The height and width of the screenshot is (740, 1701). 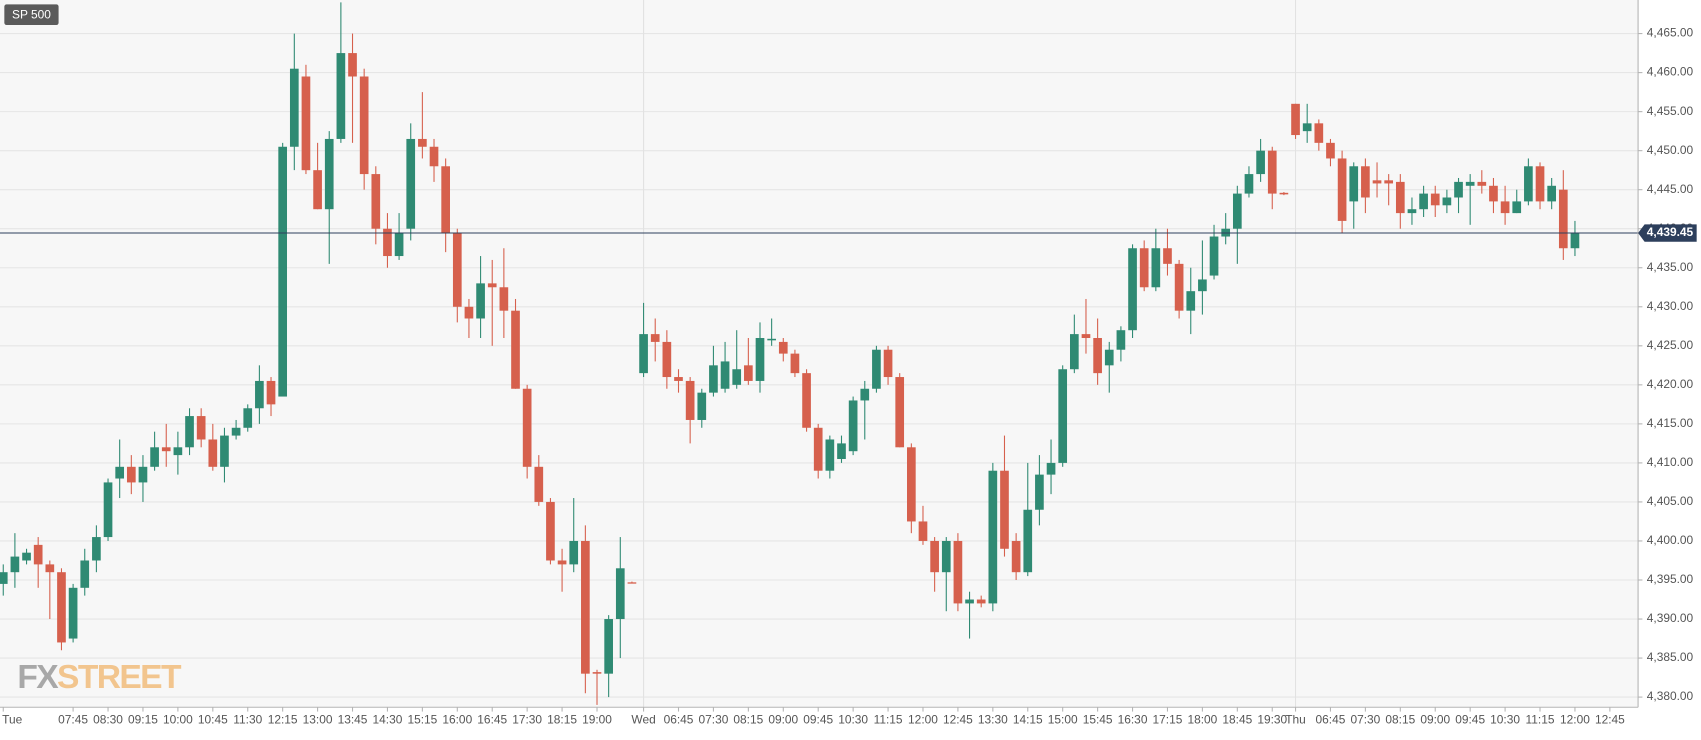 What do you see at coordinates (1670, 384) in the screenshot?
I see `y-tick-label: 4,420.00` at bounding box center [1670, 384].